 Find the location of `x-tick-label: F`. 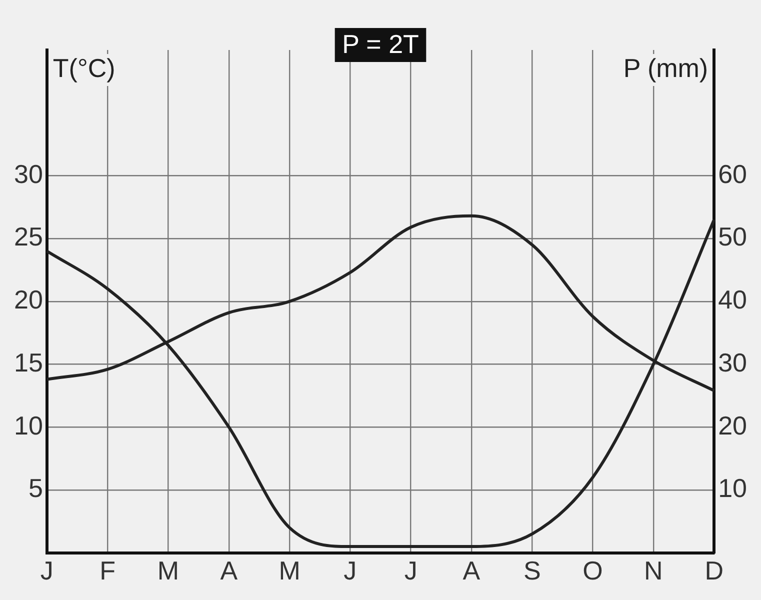

x-tick-label: F is located at coordinates (108, 571).